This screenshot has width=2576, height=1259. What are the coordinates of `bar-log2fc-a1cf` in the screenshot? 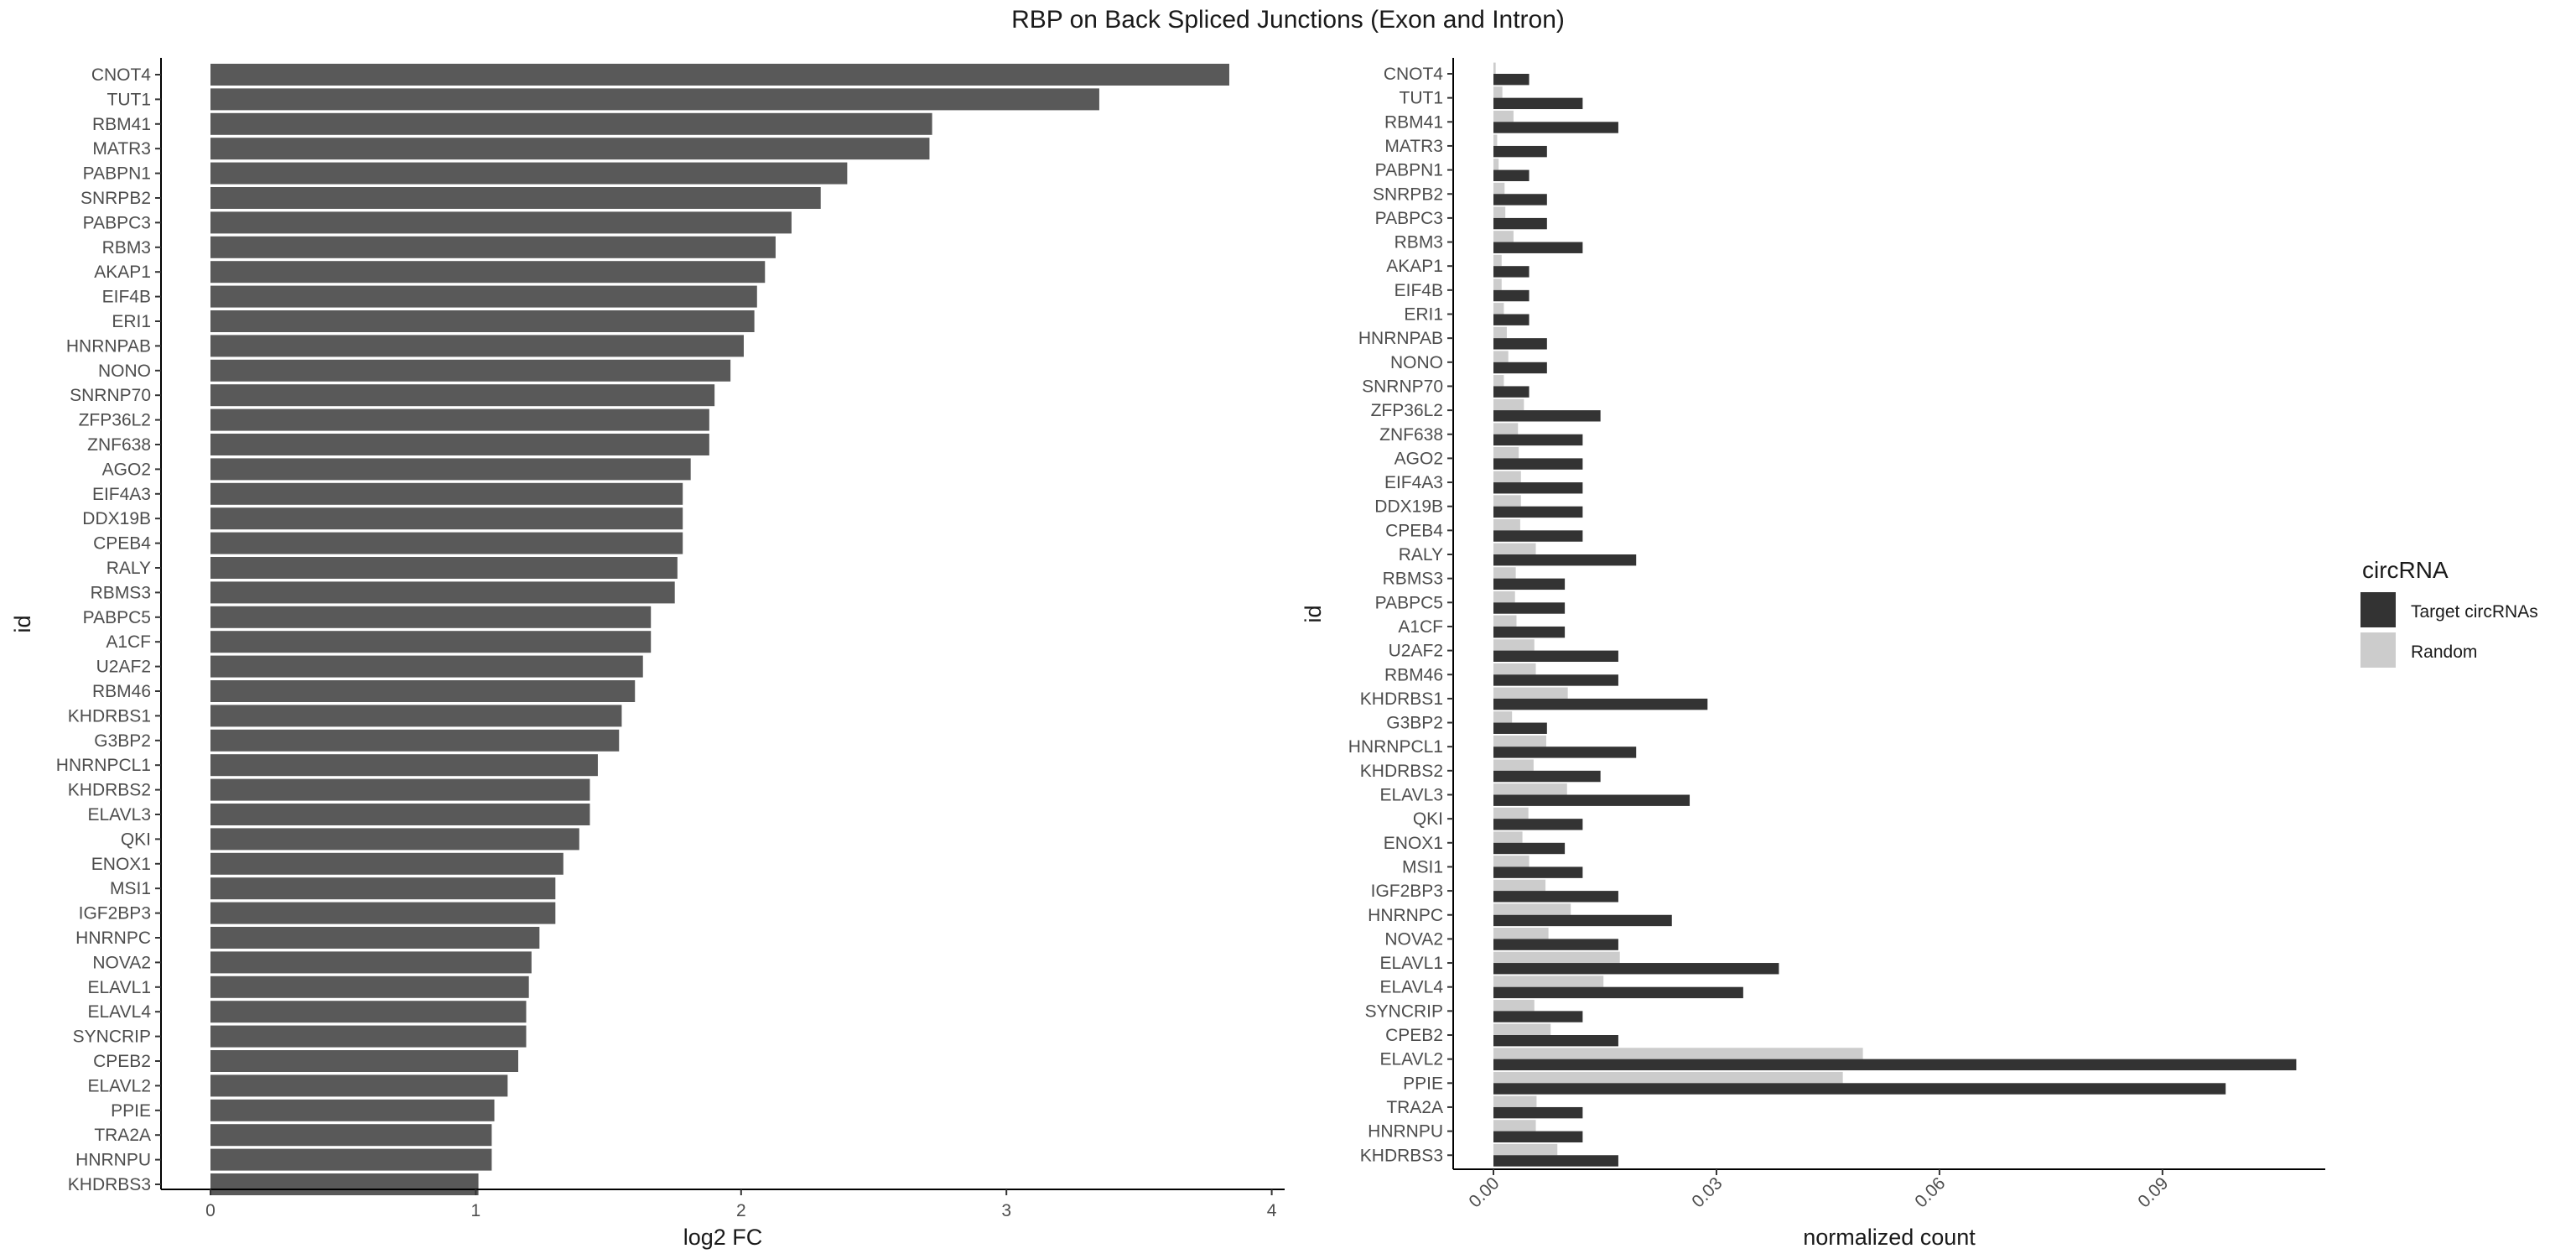 It's located at (431, 642).